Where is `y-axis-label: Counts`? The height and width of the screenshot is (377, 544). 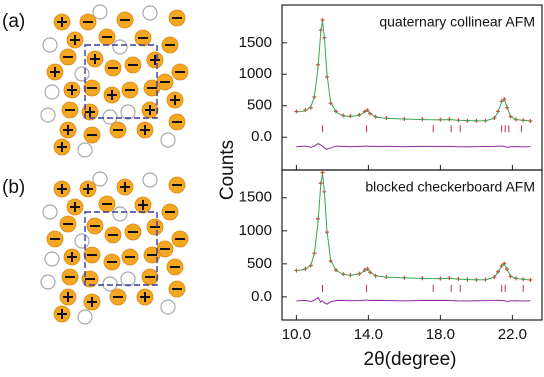
y-axis-label: Counts is located at coordinates (227, 170).